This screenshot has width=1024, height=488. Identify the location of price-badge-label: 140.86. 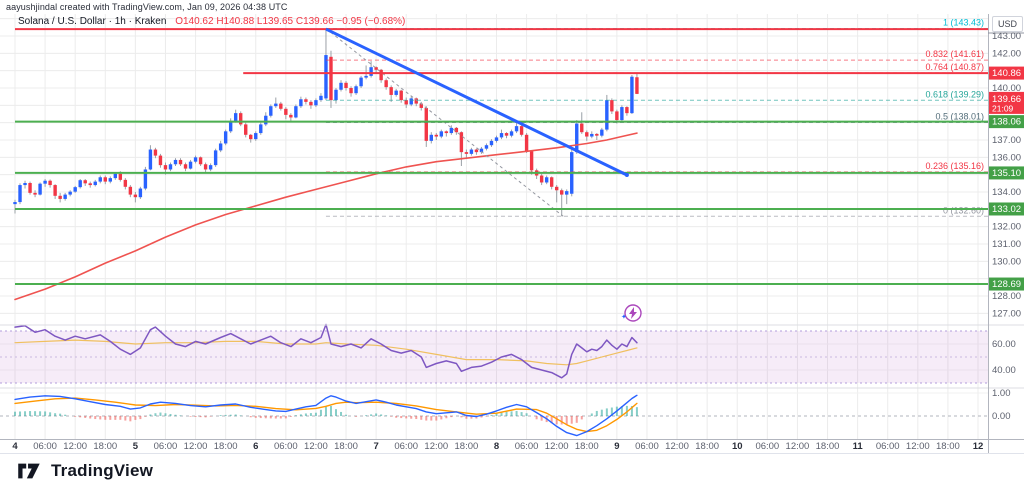
(1006, 73).